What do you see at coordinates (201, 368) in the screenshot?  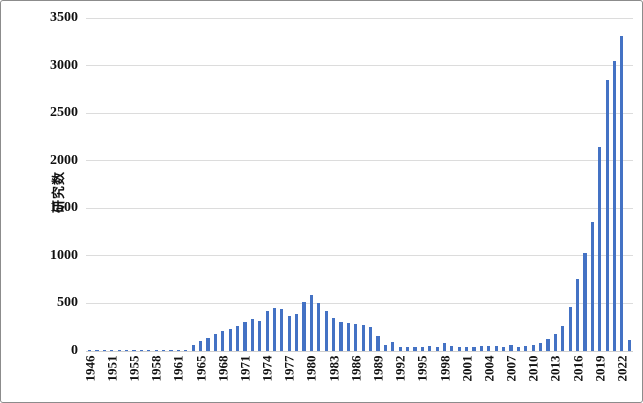 I see `x-tick-label-1965: 1965` at bounding box center [201, 368].